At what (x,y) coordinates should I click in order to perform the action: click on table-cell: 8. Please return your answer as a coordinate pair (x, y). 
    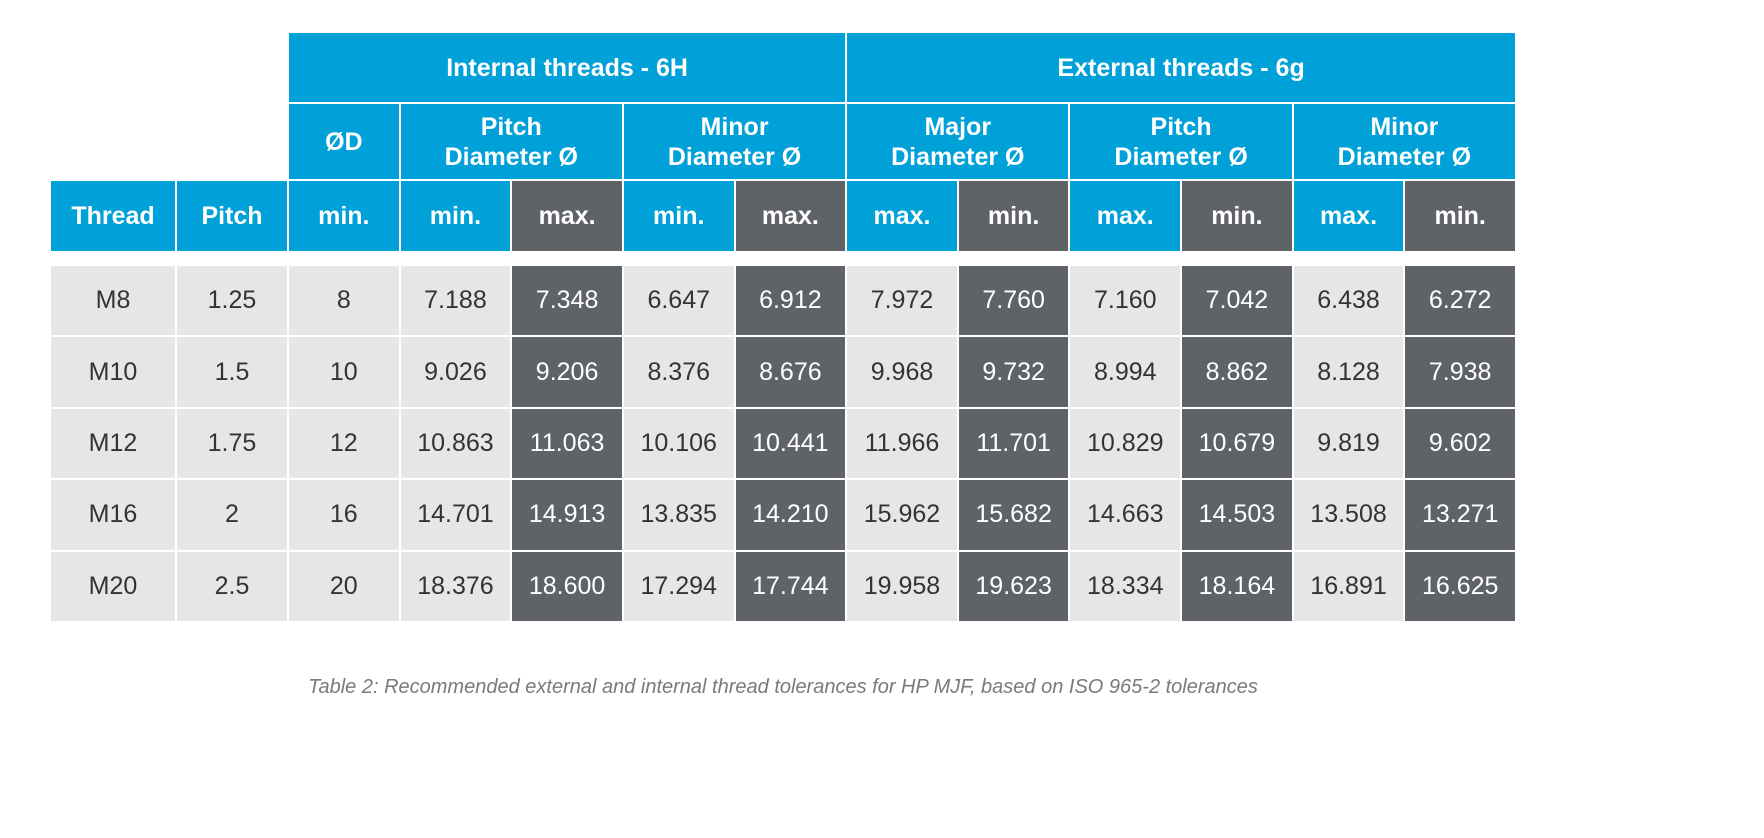
    Looking at the image, I should click on (344, 301).